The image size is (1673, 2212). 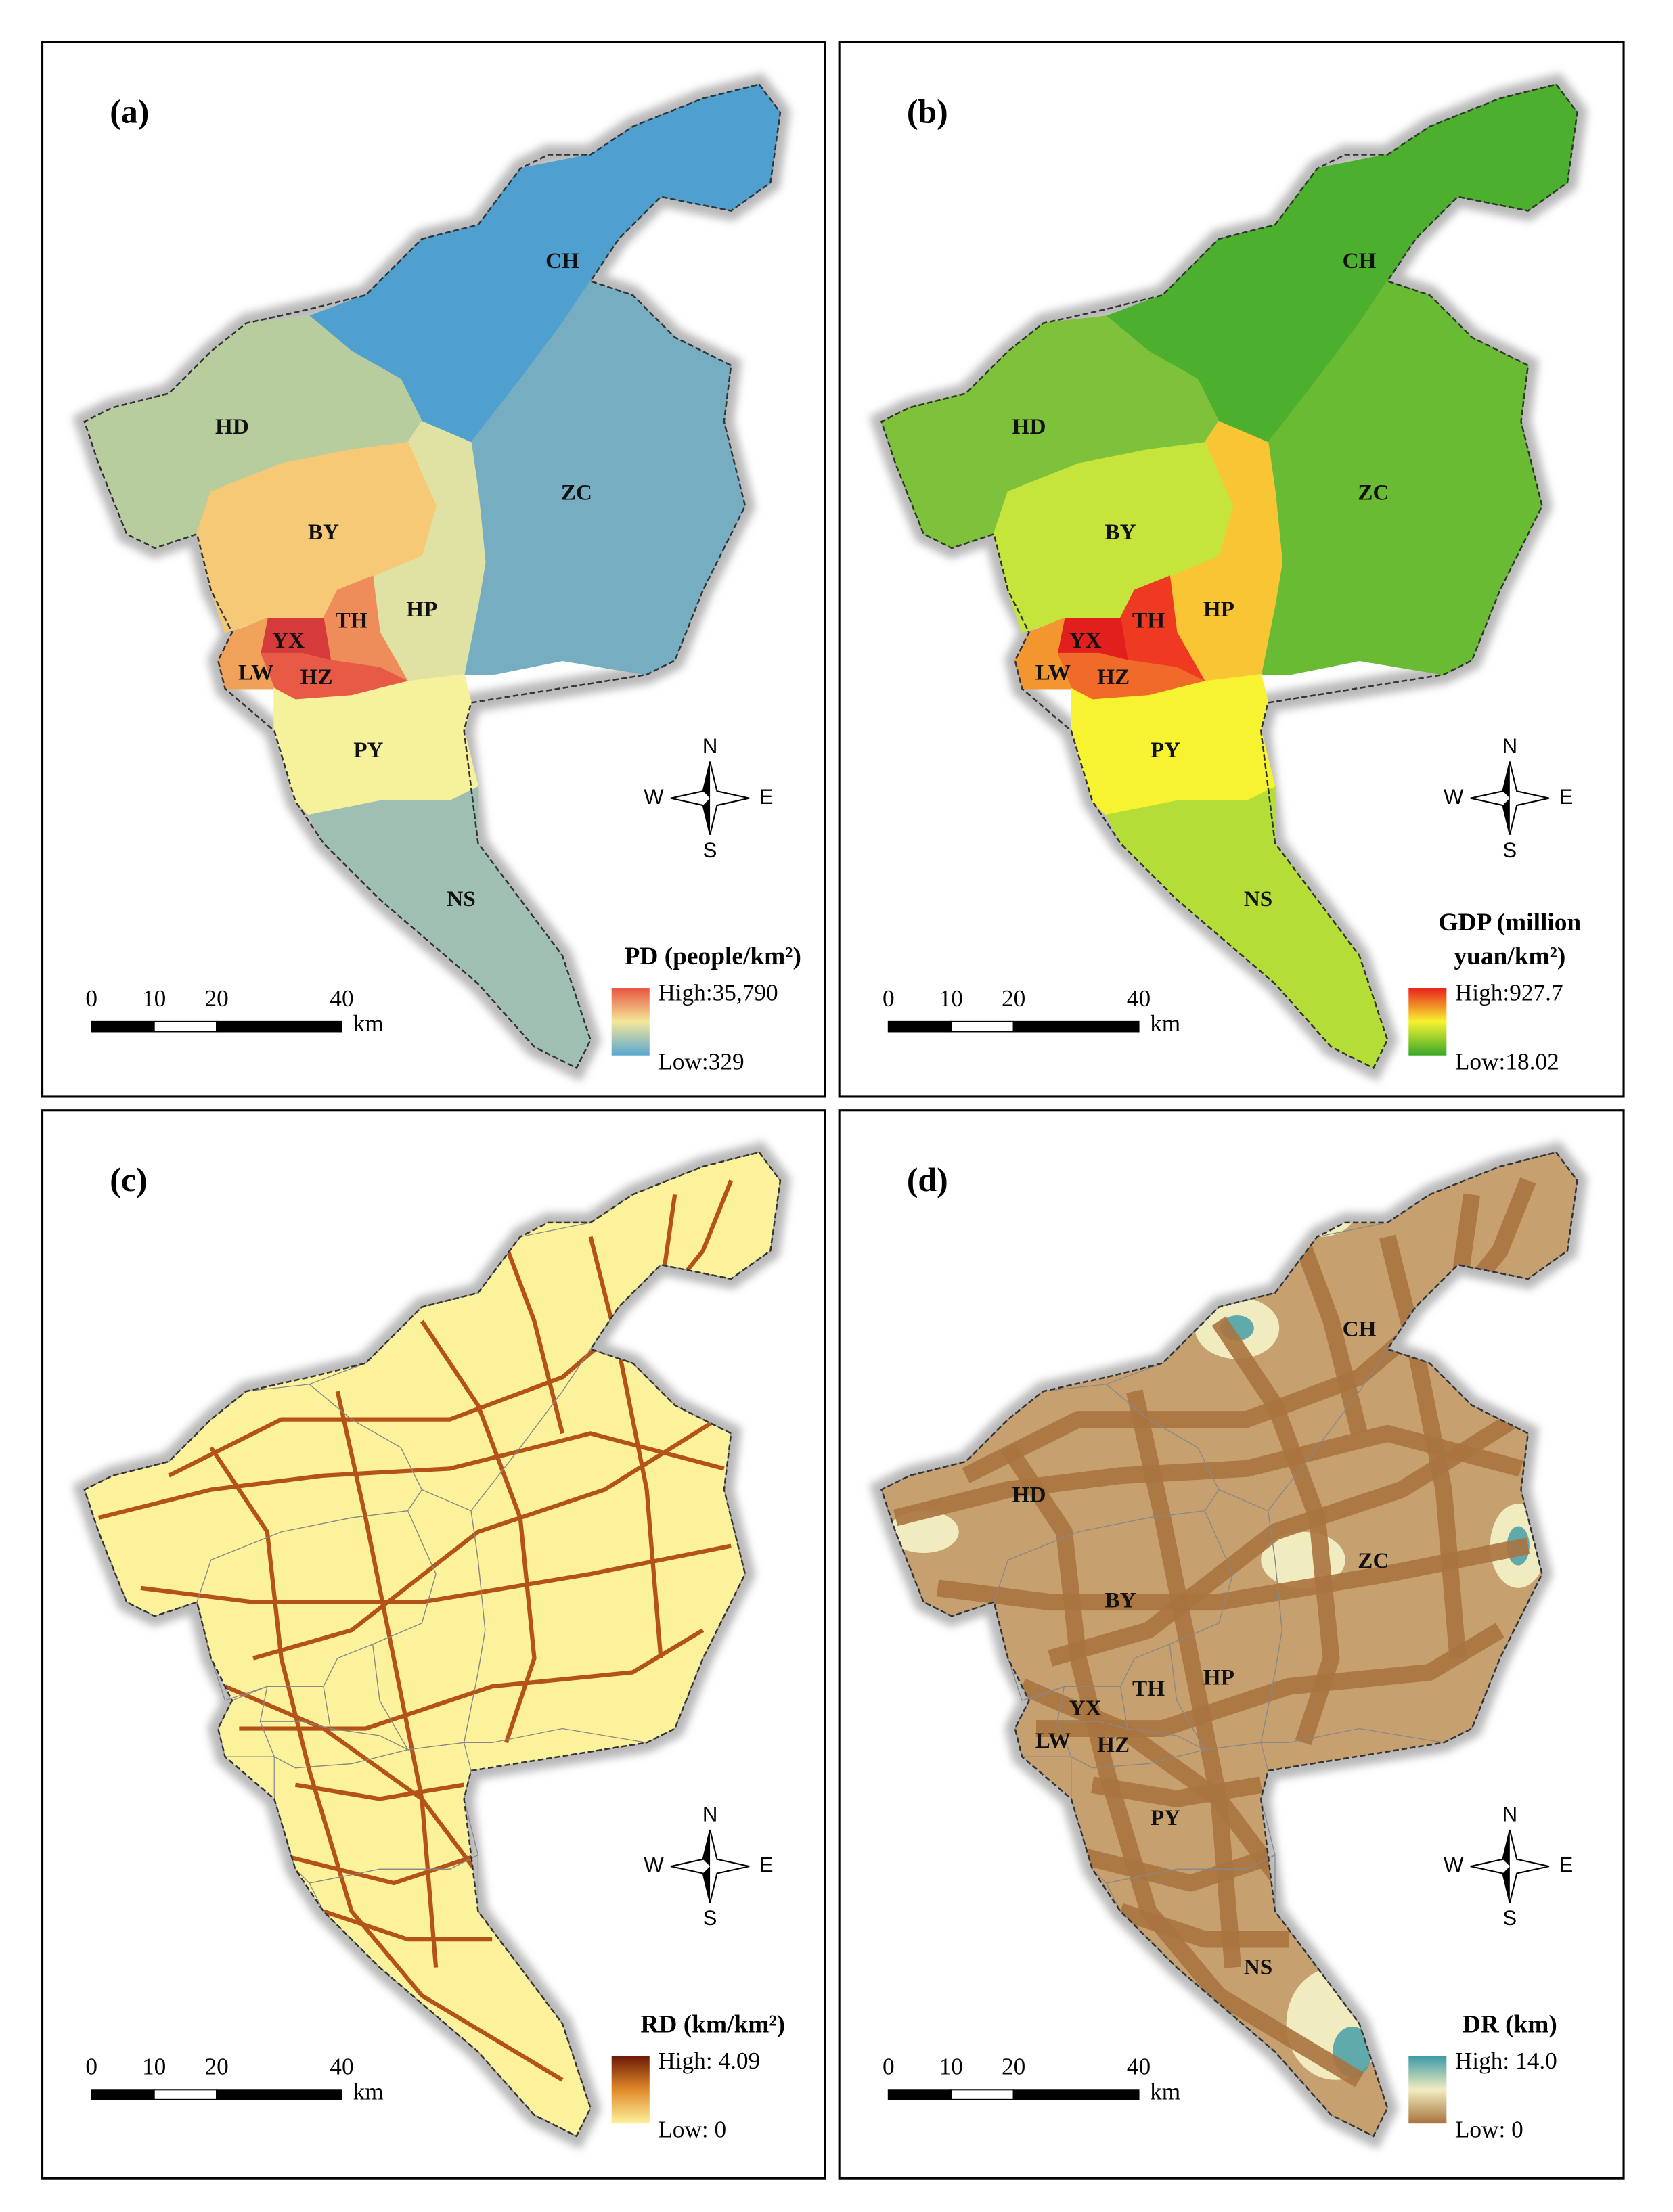 I want to click on legend-high: High: 14.0, so click(x=1506, y=2061).